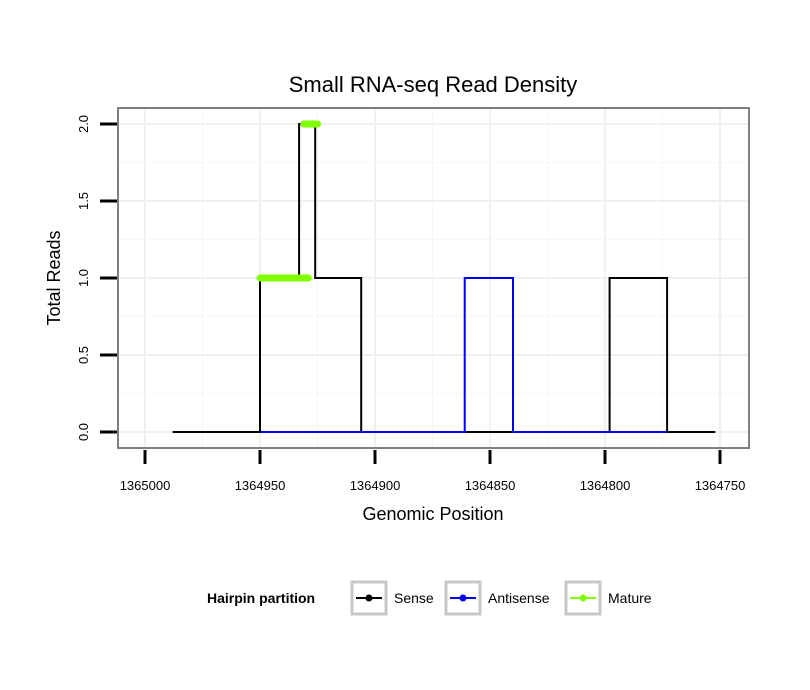  I want to click on legend: Hairpin partition Sense Antisense Mature, so click(429, 598).